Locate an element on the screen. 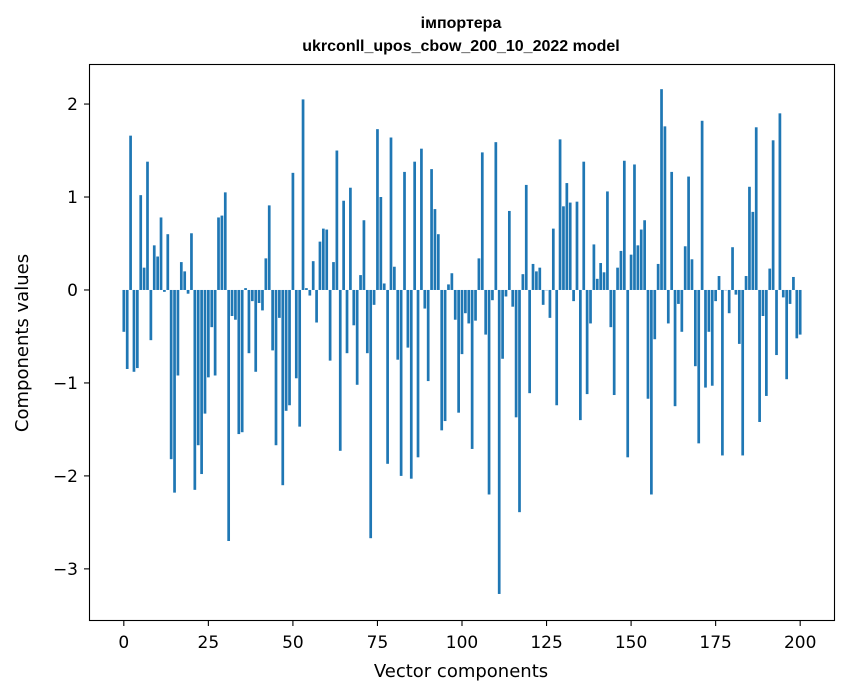 The height and width of the screenshot is (696, 847). x-tick-label-0: 0 is located at coordinates (123, 643).